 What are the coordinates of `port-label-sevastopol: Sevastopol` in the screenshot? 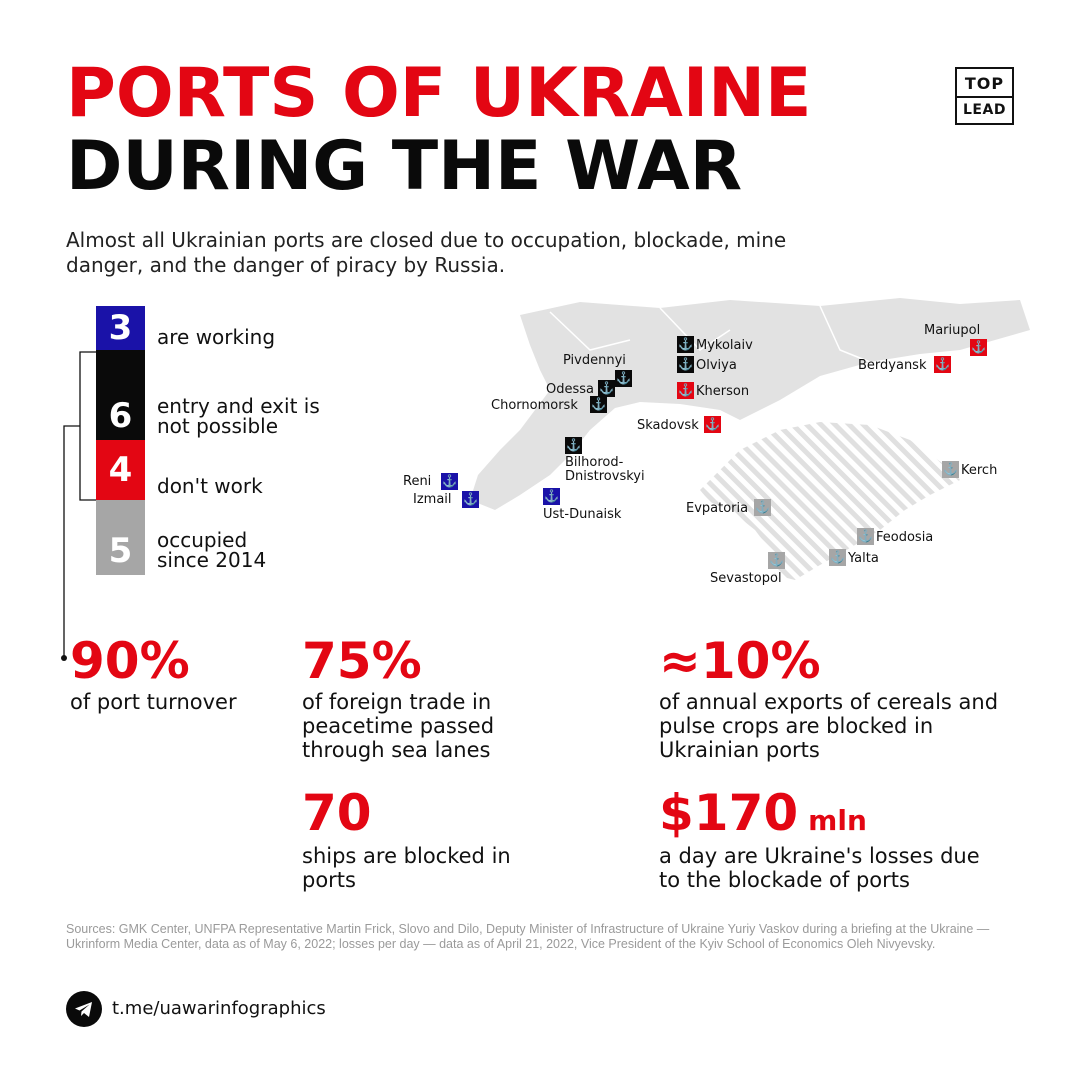 It's located at (746, 578).